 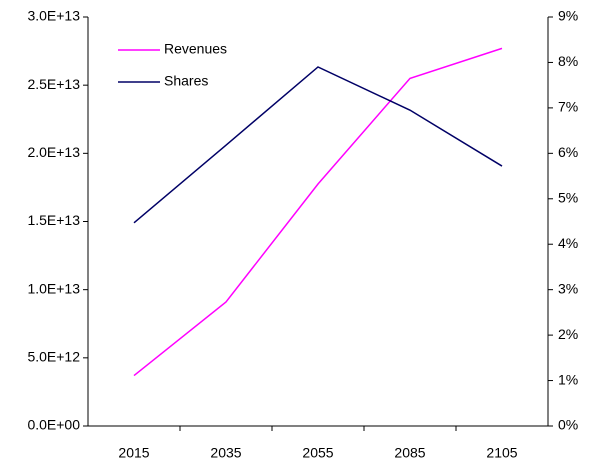 What do you see at coordinates (53, 16) in the screenshot?
I see `y-tick-label: 3.0E+13` at bounding box center [53, 16].